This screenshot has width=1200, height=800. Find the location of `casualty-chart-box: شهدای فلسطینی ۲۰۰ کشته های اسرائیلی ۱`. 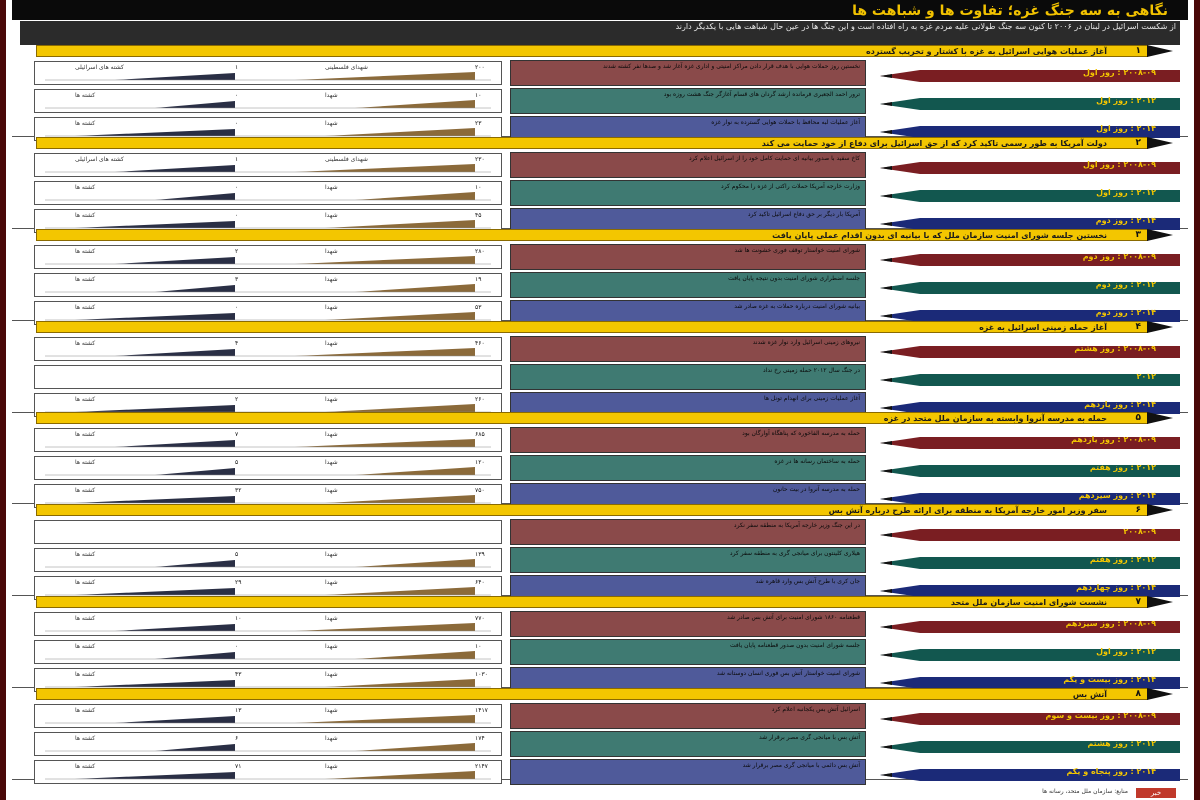

casualty-chart-box: شهدای فلسطینی ۲۰۰ کشته های اسرائیلی ۱ is located at coordinates (268, 73).